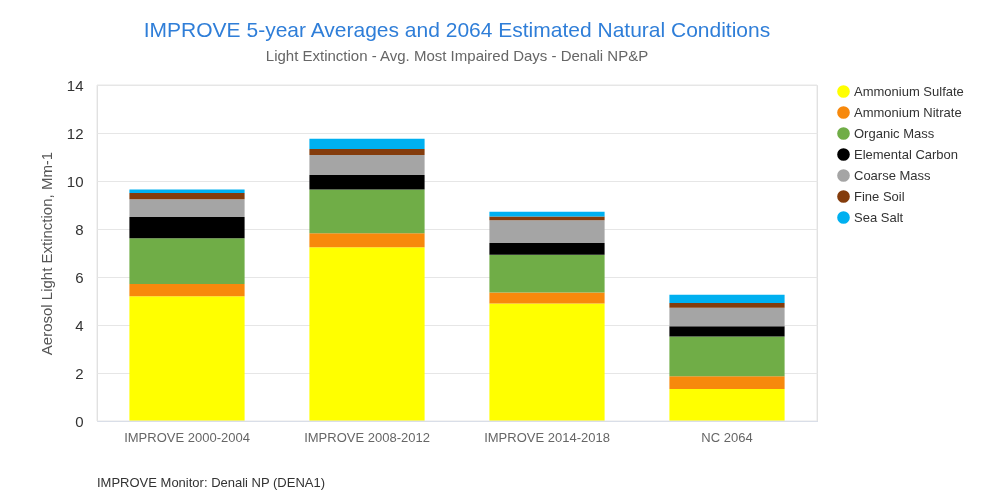  I want to click on text: IMPROVE Monitor: Denali NP (DENA1), so click(211, 482).